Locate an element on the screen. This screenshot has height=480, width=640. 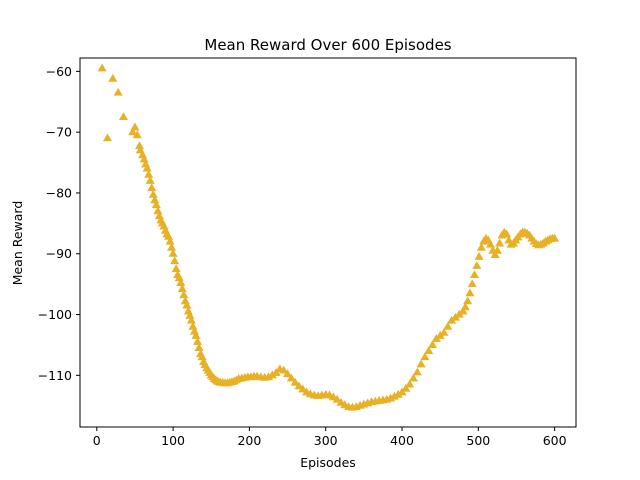
x-tick-label: 200 is located at coordinates (249, 440).